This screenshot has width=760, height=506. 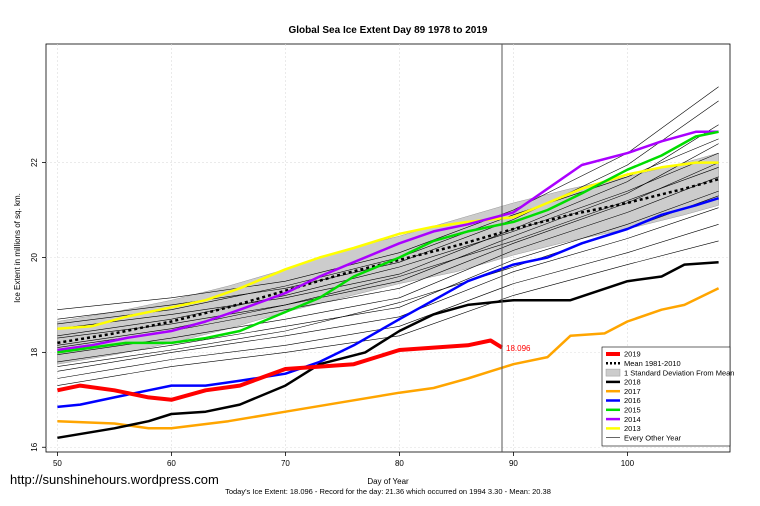 I want to click on legend-label: Mean 1981-2010, so click(x=652, y=363).